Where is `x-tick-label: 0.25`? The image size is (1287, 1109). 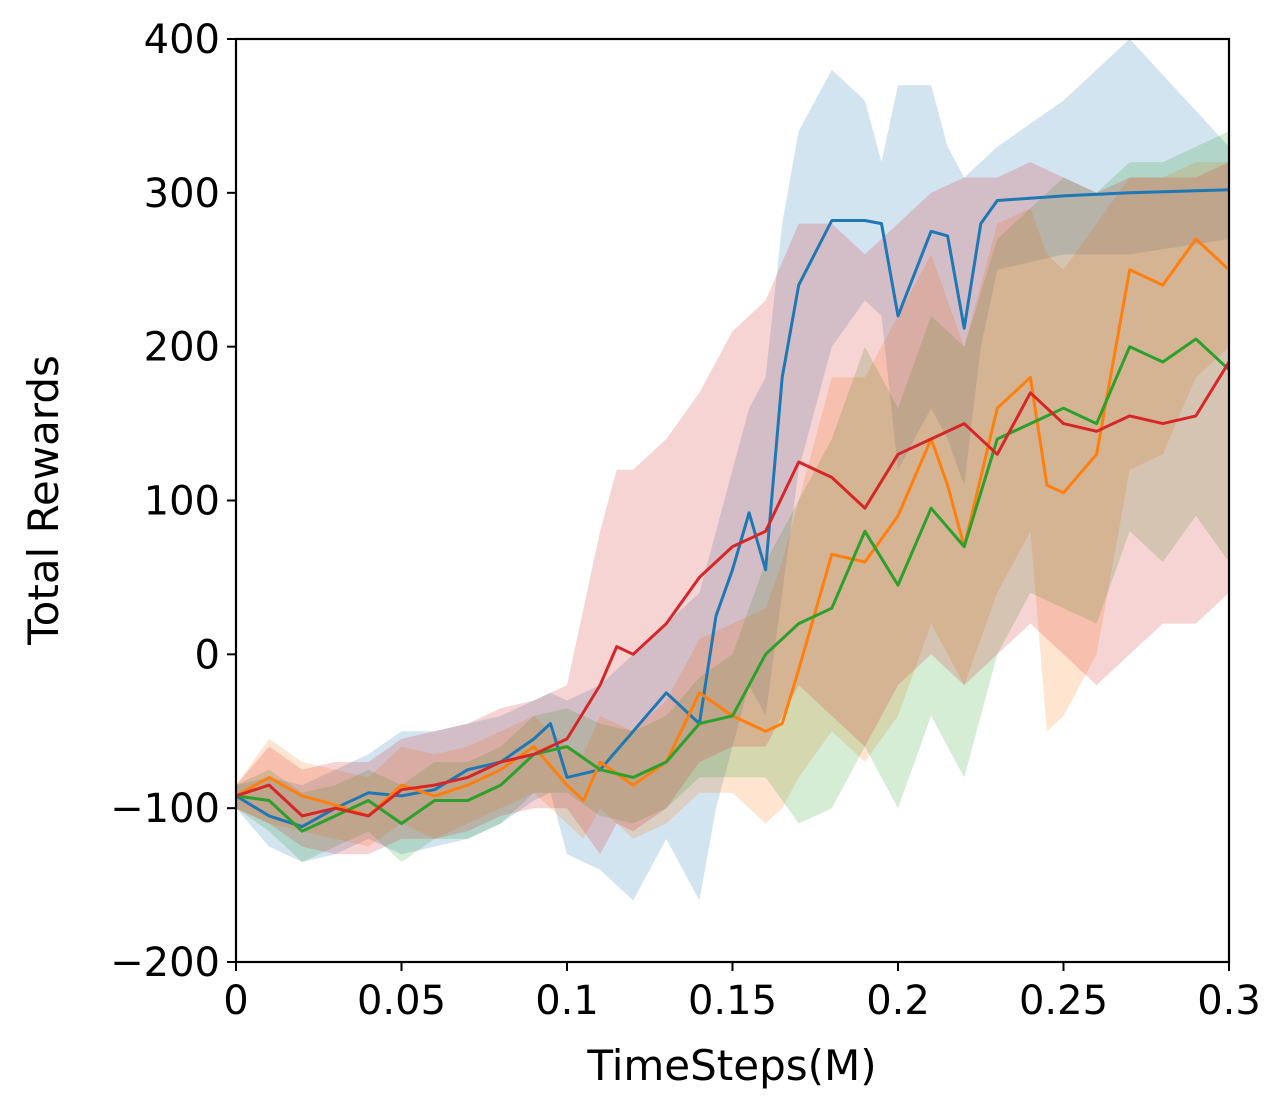
x-tick-label: 0.25 is located at coordinates (1063, 1001).